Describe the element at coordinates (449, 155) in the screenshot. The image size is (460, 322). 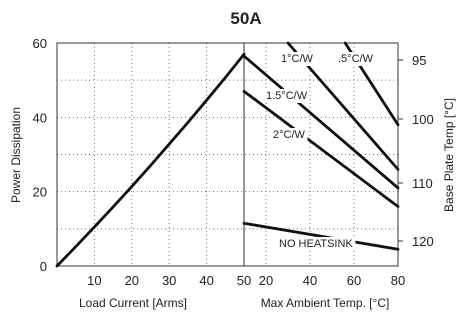
I see `right-y-axis-label: Base Plate Temp [°C]` at that location.